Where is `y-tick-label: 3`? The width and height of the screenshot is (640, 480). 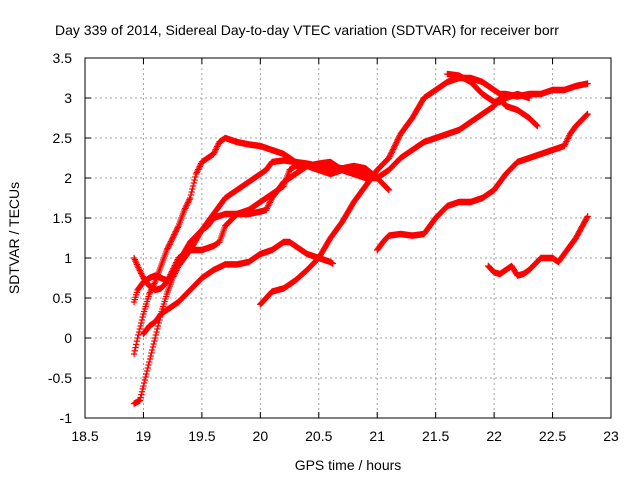 y-tick-label: 3 is located at coordinates (68, 98).